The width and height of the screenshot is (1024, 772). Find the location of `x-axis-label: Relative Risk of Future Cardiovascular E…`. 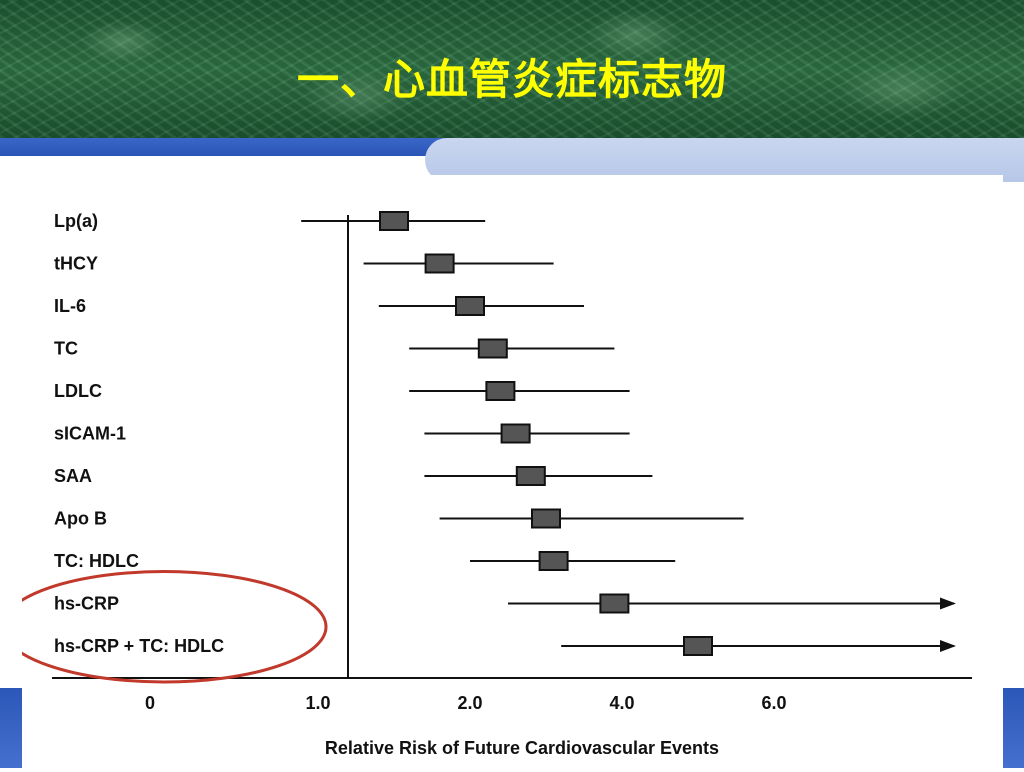

x-axis-label: Relative Risk of Future Cardiovascular E… is located at coordinates (522, 748).